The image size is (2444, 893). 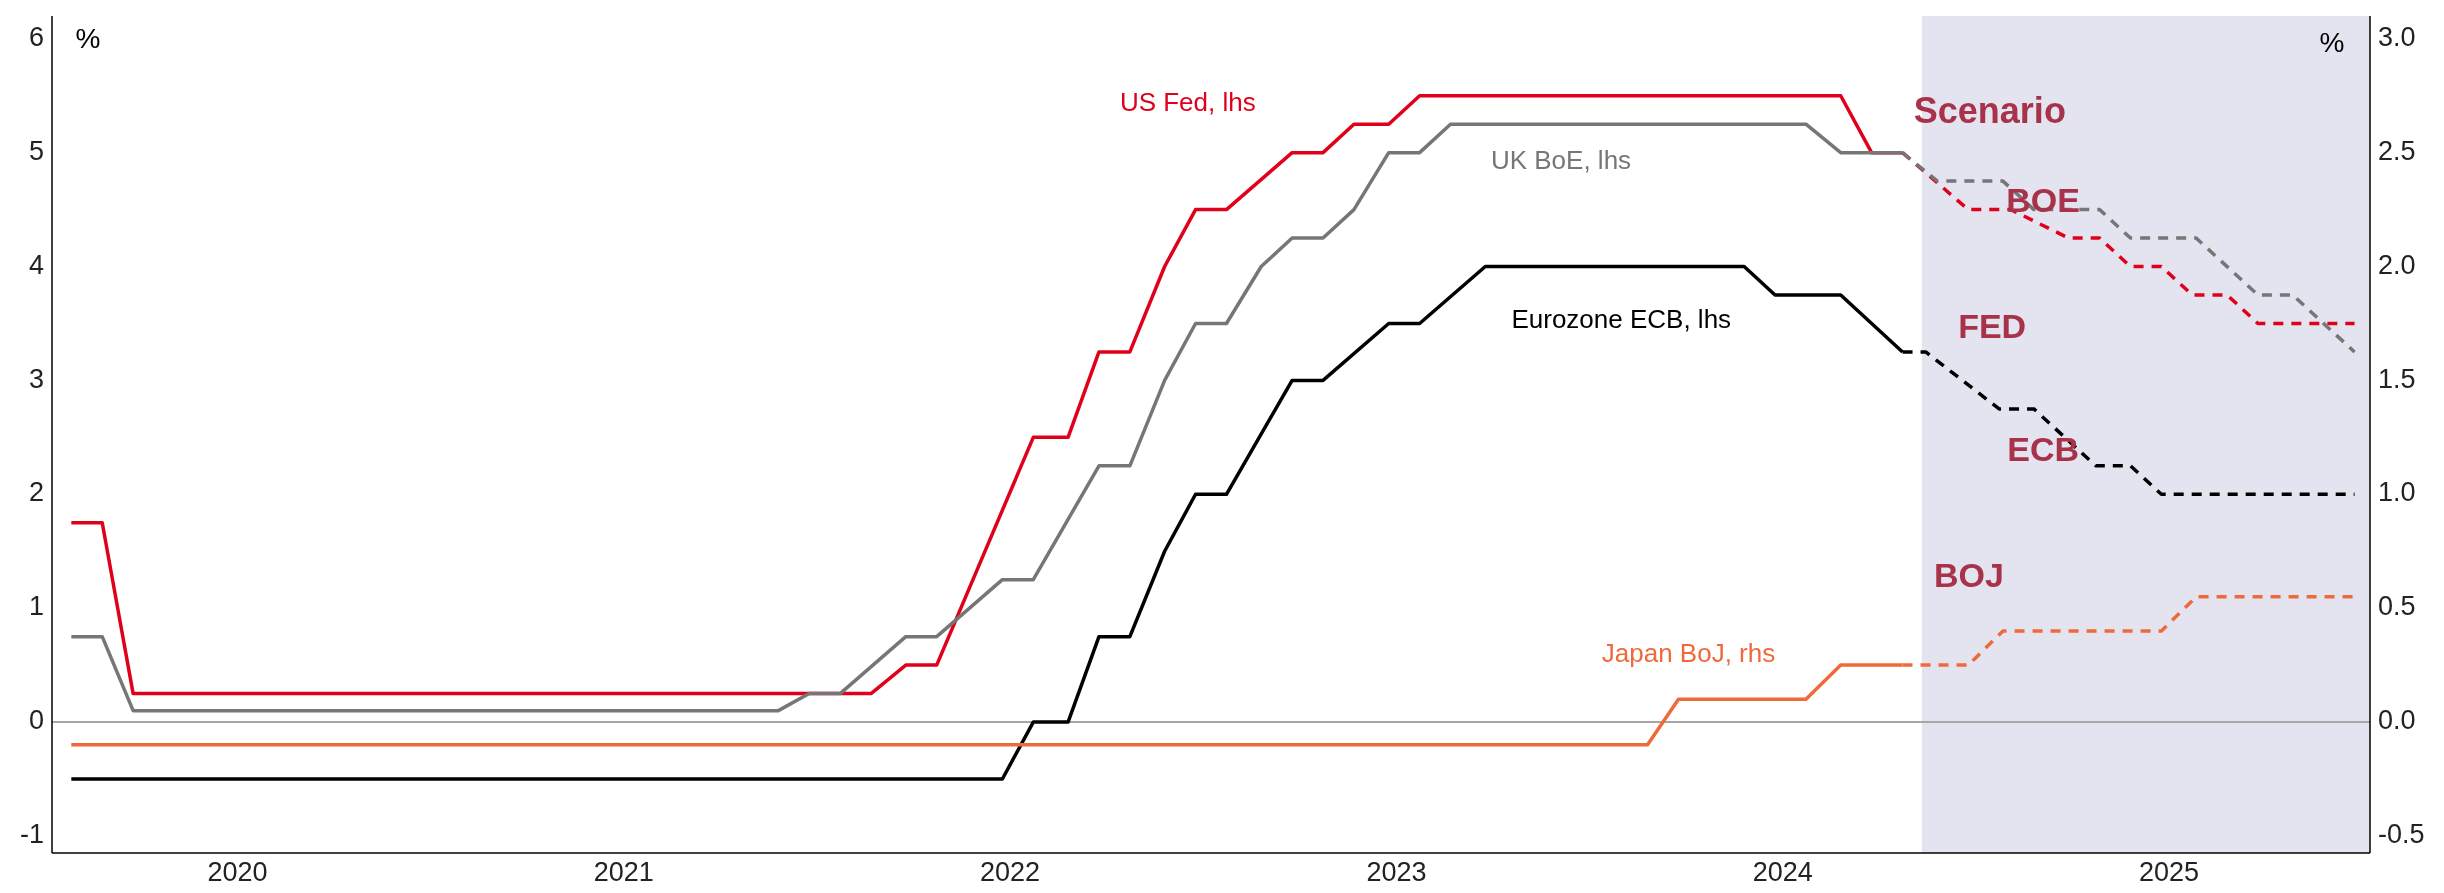 What do you see at coordinates (2397, 264) in the screenshot?
I see `y2-tick-label: 2.0` at bounding box center [2397, 264].